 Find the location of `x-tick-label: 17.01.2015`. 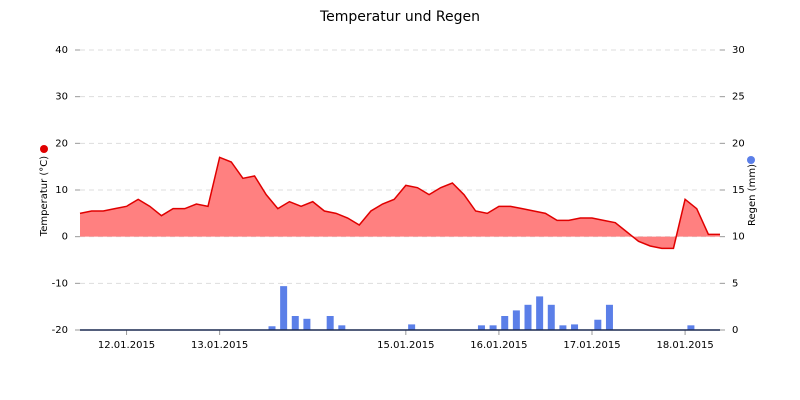

x-tick-label: 17.01.2015 is located at coordinates (591, 345).